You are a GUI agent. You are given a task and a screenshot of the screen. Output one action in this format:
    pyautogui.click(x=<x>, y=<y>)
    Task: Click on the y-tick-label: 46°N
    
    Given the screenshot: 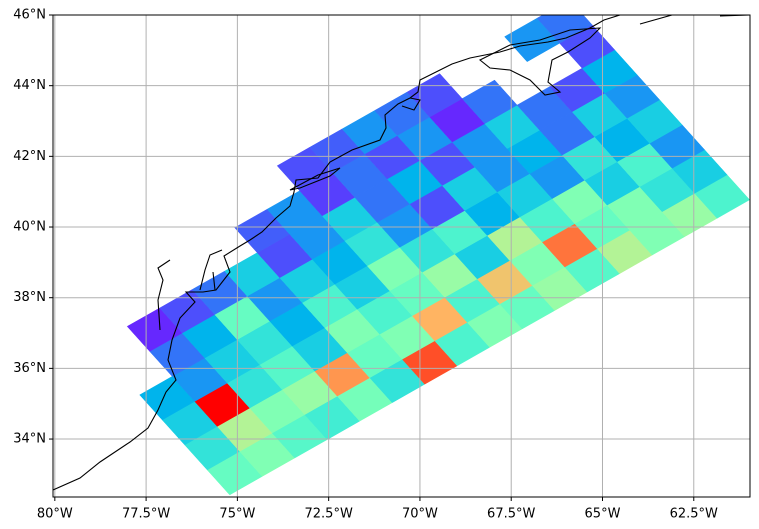 What is the action you would take?
    pyautogui.click(x=29, y=15)
    